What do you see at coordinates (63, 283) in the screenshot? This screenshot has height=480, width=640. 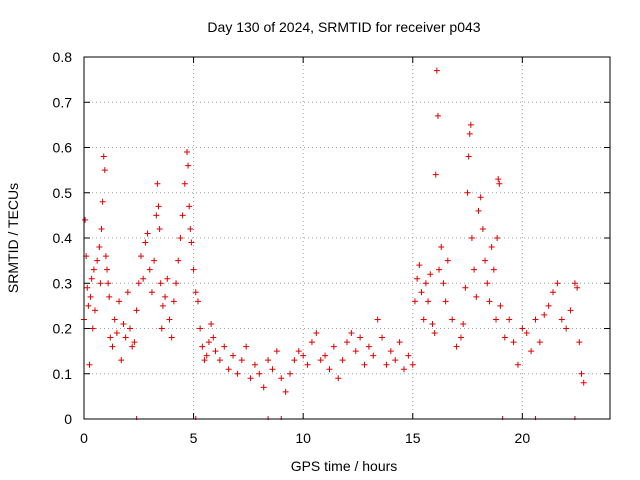 I see `y-tick-label: 0.3` at bounding box center [63, 283].